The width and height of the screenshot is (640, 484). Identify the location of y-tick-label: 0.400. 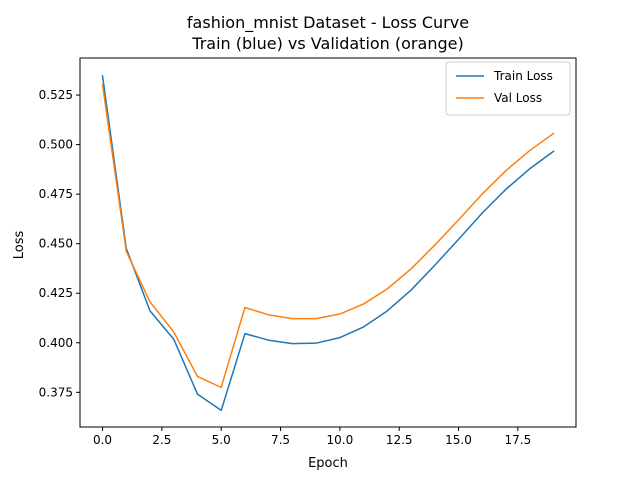
(56, 343).